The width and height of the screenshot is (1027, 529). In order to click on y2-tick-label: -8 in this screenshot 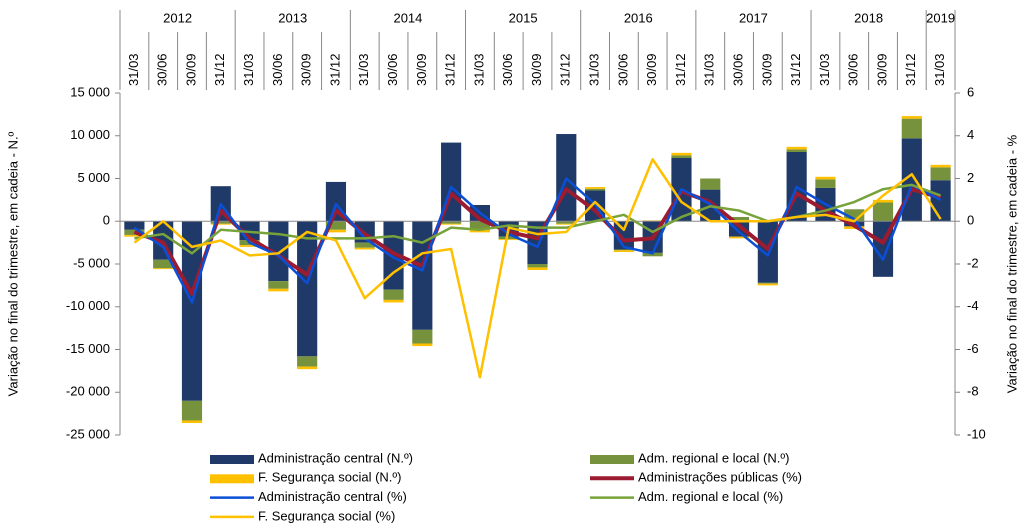, I will do `click(973, 391)`.